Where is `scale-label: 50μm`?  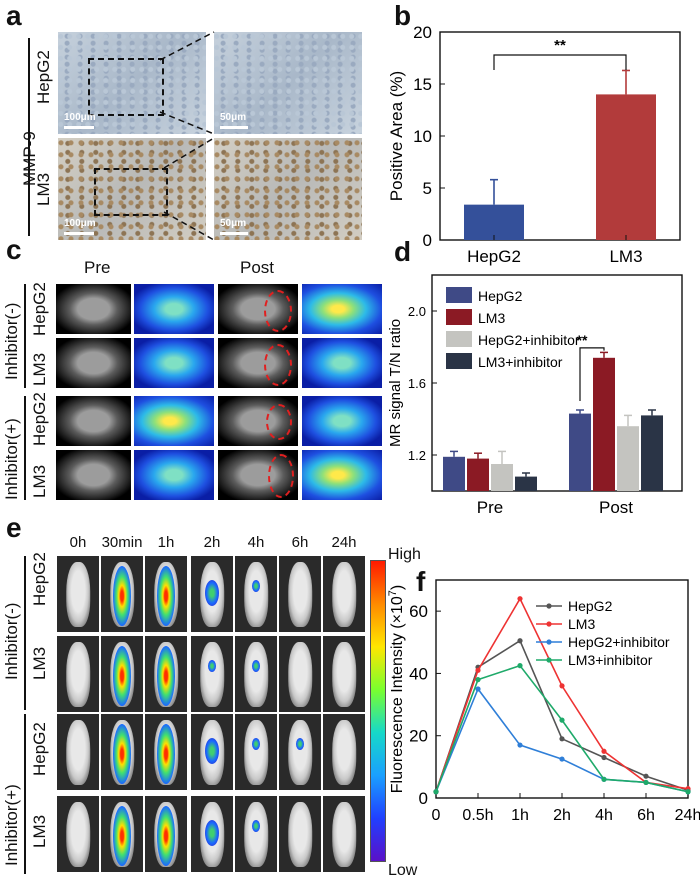
scale-label: 50μm is located at coordinates (233, 117).